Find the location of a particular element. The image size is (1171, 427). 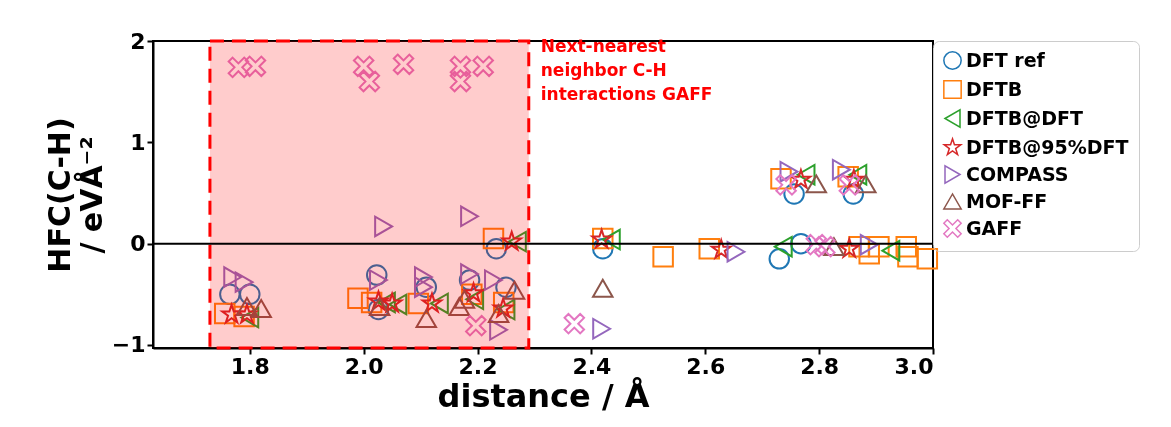

x-axis-title: distance / Å is located at coordinates (543, 395).